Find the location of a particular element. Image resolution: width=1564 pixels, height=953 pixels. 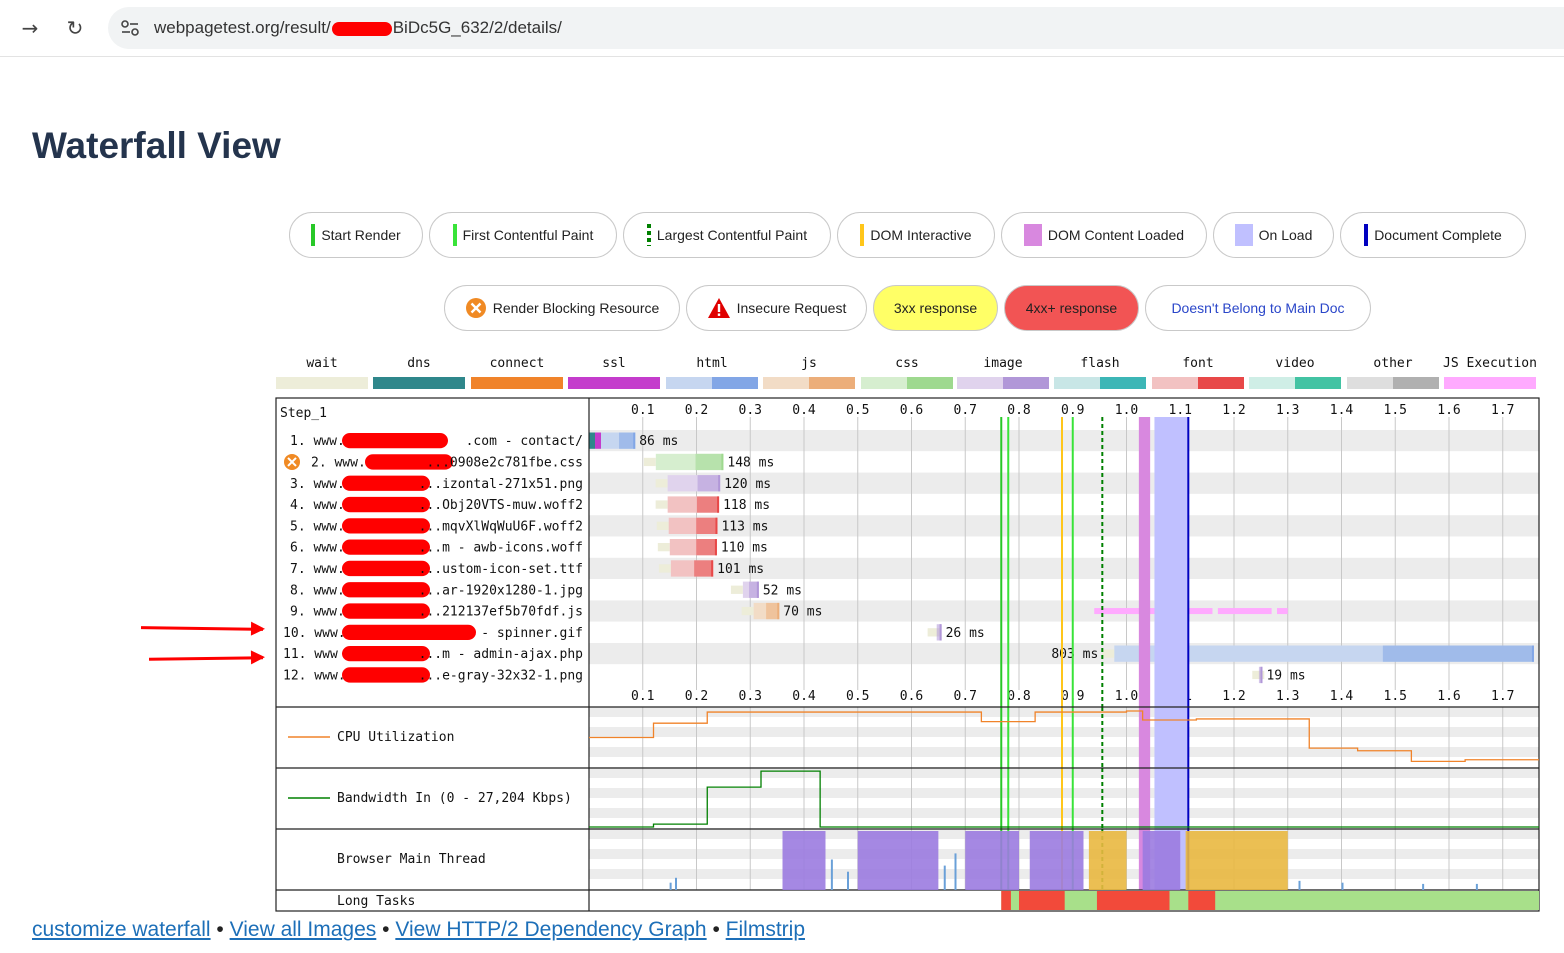

type-legend-label: connect is located at coordinates (517, 363).